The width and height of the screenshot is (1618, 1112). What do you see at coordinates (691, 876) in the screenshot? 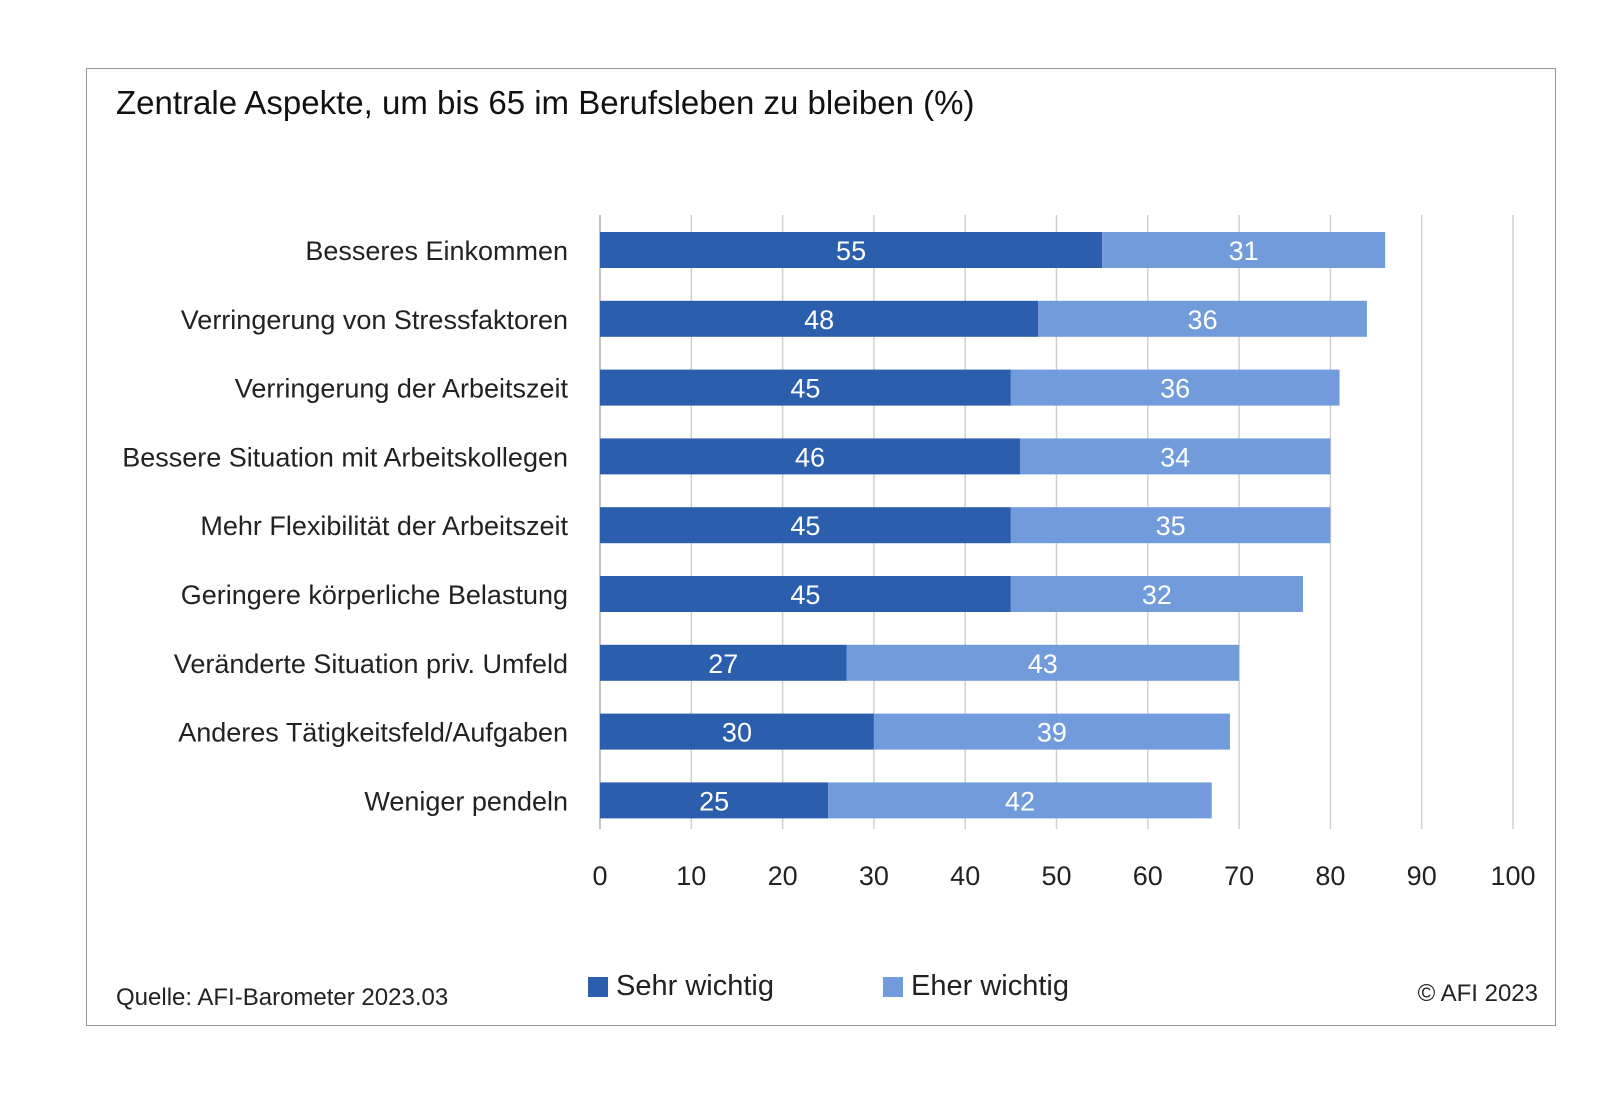
I see `x-tick-label-10: 10` at bounding box center [691, 876].